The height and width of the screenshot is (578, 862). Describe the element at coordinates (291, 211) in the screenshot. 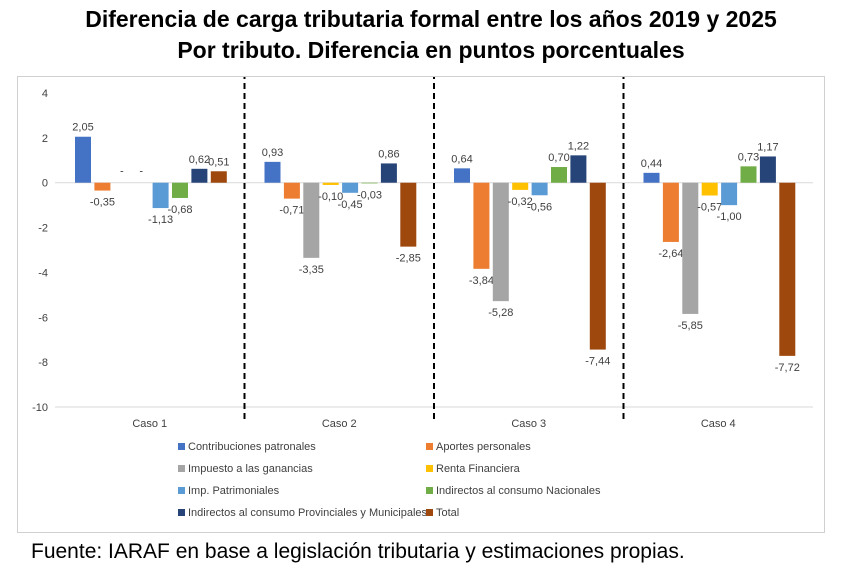

I see `data-label: -0,71` at that location.